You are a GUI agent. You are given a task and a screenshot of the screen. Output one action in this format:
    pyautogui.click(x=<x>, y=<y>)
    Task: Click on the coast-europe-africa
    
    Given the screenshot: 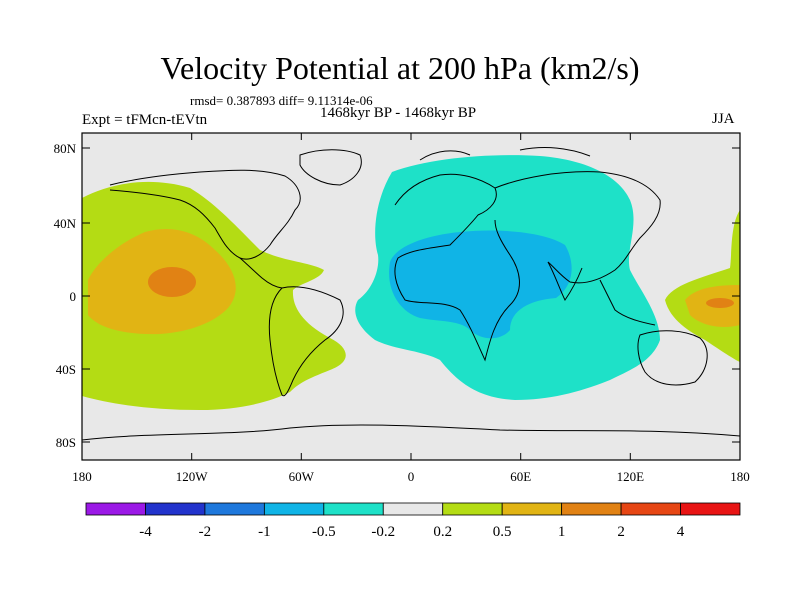 What is the action you would take?
    pyautogui.click(x=457, y=267)
    